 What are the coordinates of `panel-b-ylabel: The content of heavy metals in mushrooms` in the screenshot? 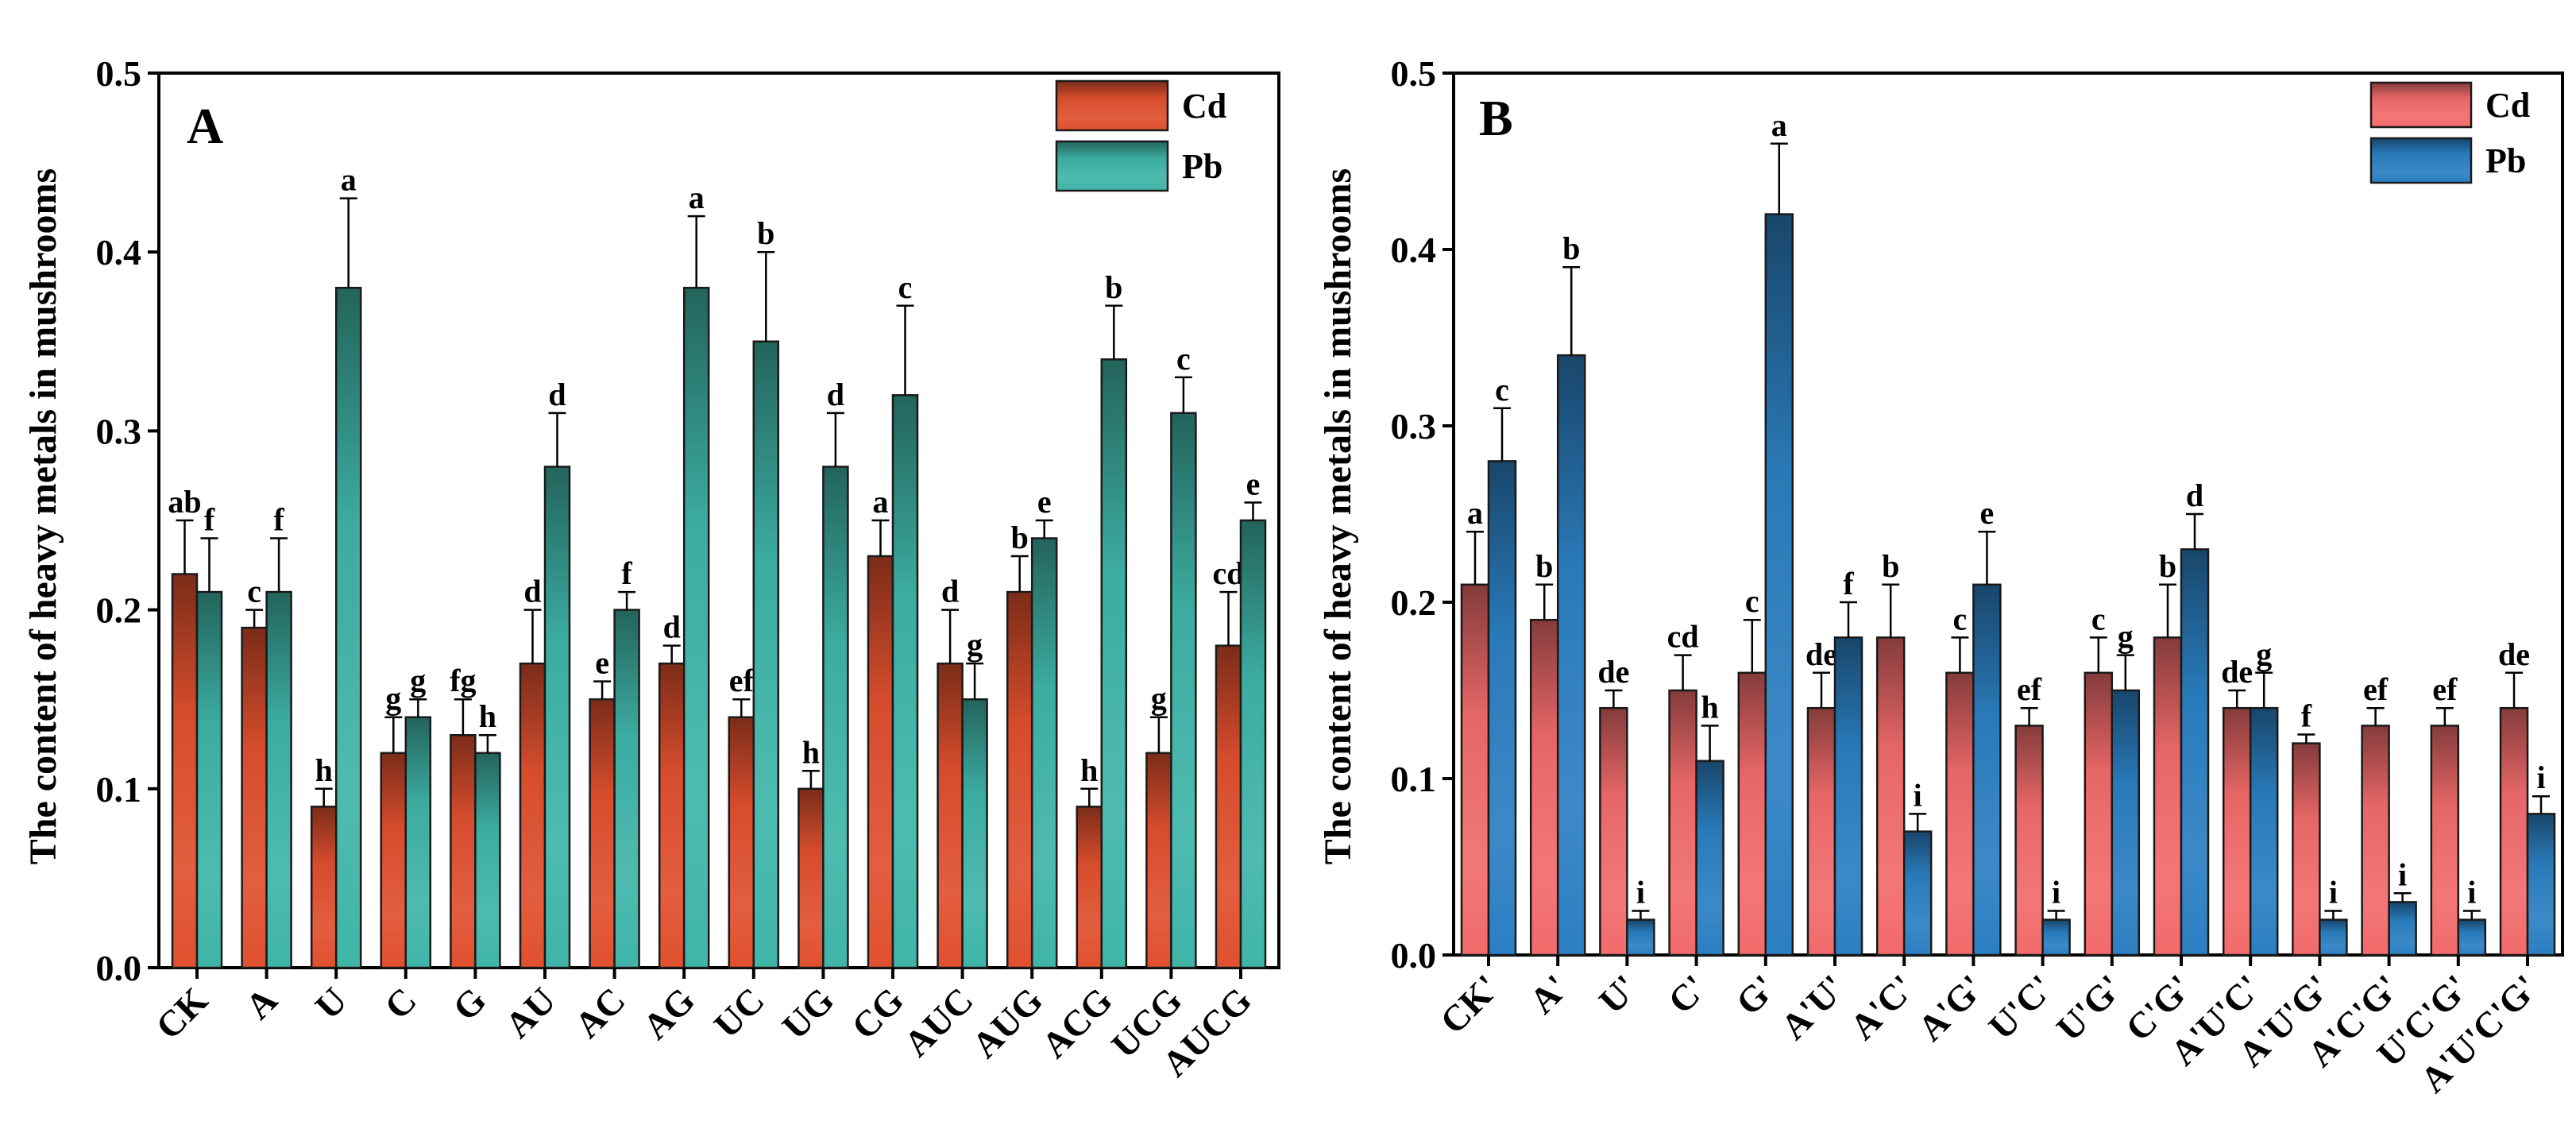 It's located at (1338, 516).